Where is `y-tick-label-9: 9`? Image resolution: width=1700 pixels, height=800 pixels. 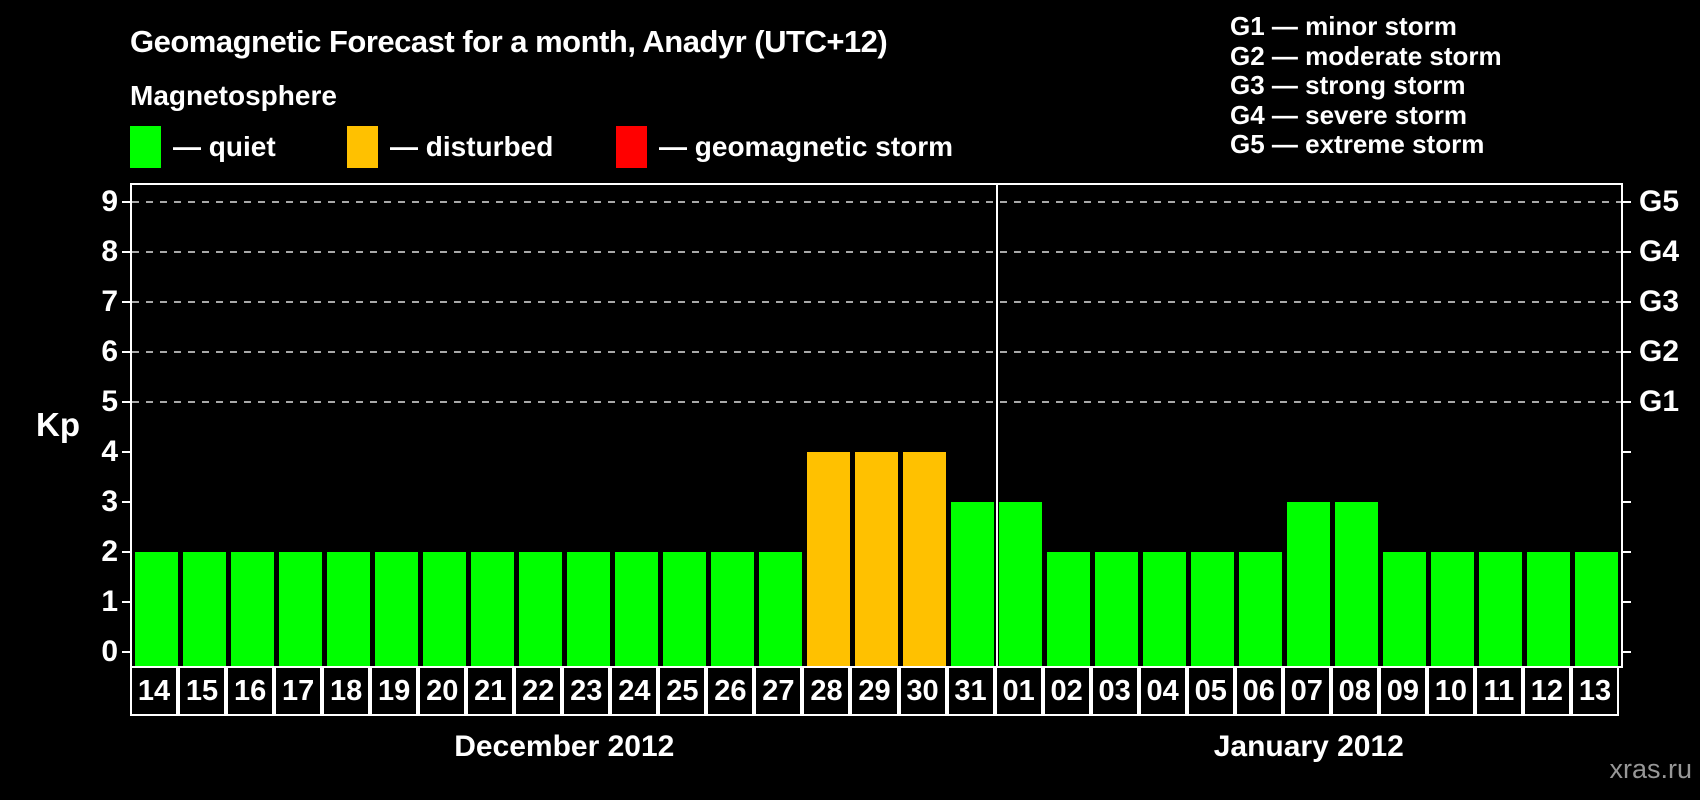
y-tick-label-9: 9 is located at coordinates (109, 201).